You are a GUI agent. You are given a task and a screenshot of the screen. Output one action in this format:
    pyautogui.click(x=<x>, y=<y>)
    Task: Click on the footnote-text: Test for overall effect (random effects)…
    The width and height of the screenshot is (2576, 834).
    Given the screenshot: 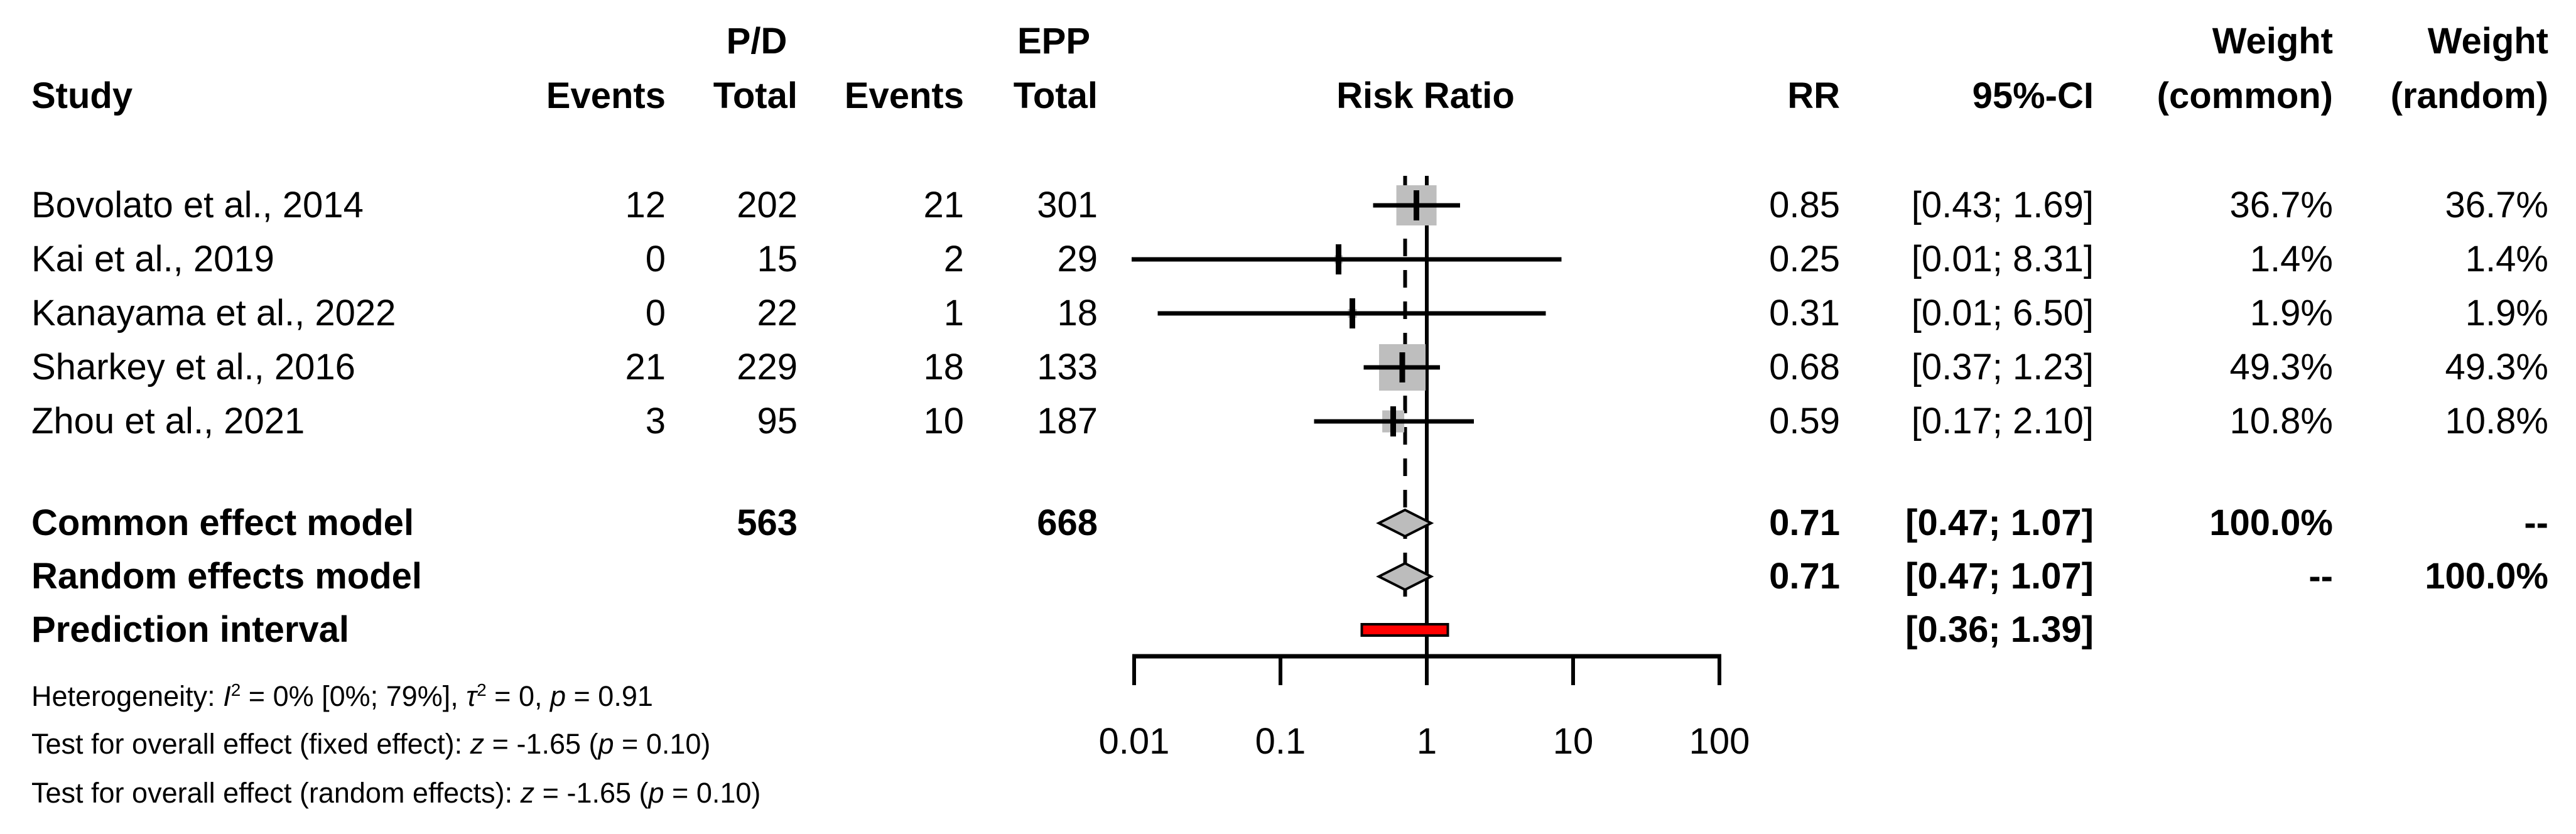 What is the action you would take?
    pyautogui.click(x=276, y=793)
    